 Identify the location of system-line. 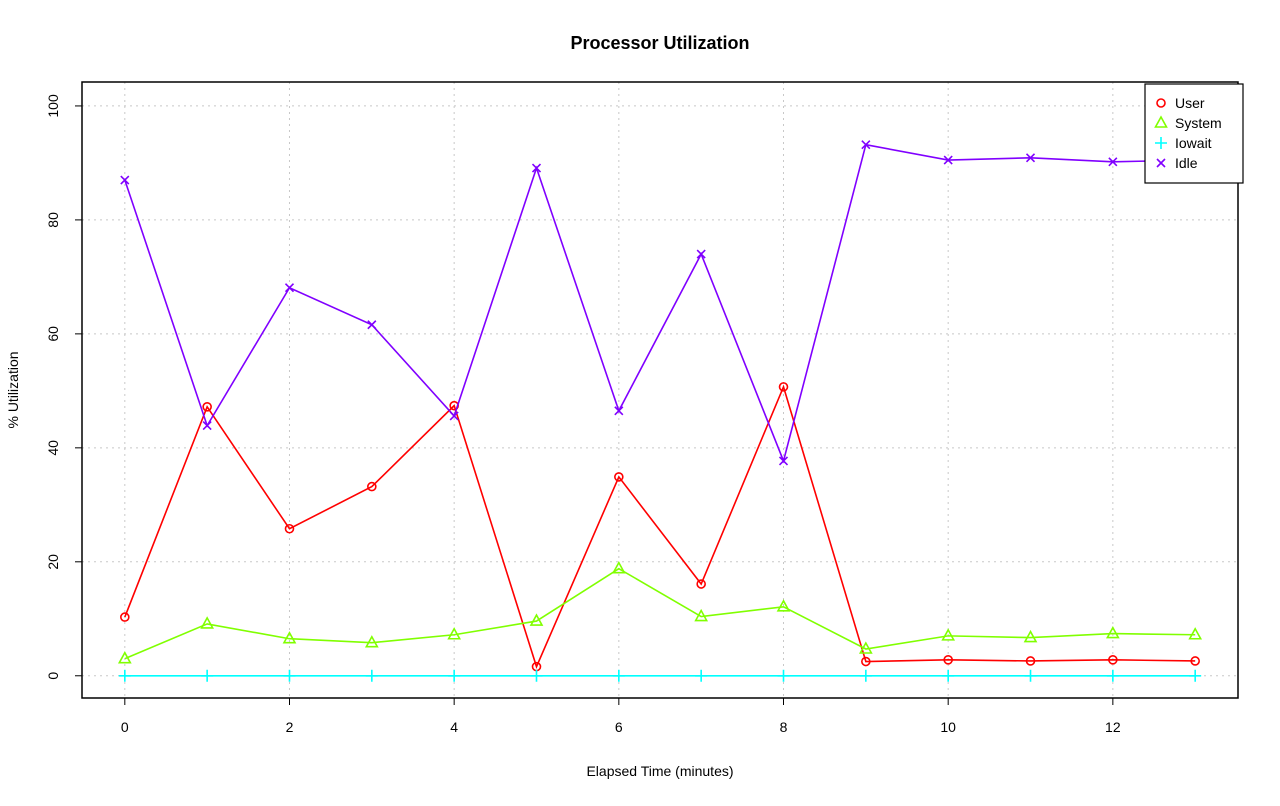
(660, 613).